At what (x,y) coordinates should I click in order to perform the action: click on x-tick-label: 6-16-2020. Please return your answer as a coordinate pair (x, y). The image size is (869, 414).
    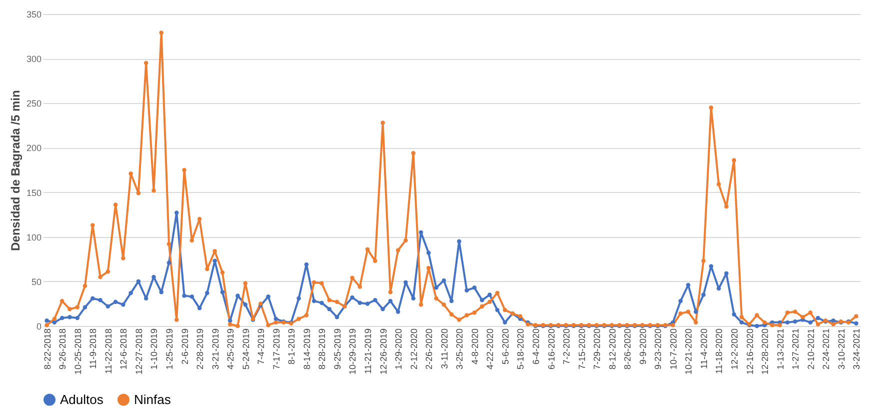
    Looking at the image, I should click on (551, 349).